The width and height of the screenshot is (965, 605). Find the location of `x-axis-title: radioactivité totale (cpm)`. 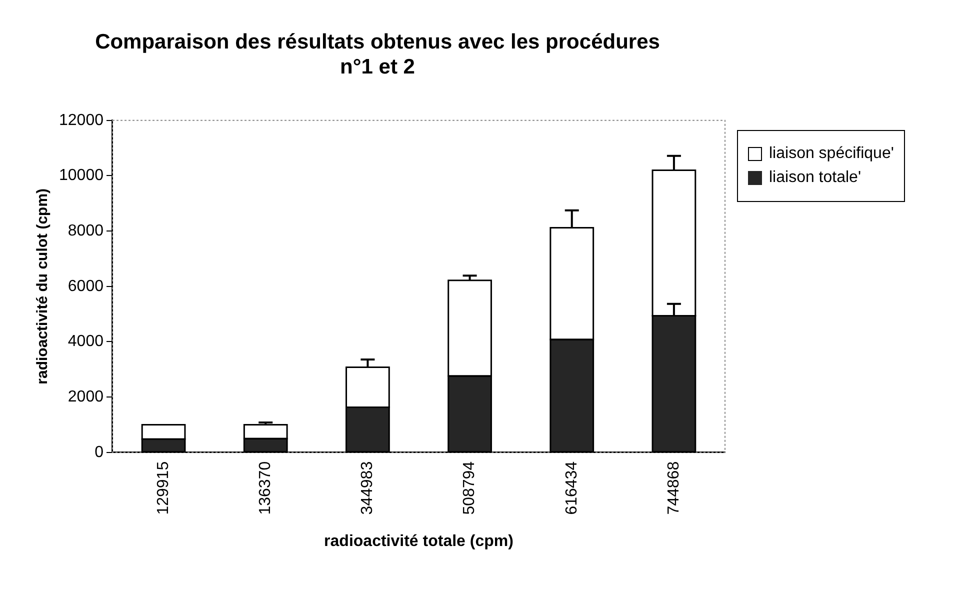

x-axis-title: radioactivité totale (cpm) is located at coordinates (419, 541).